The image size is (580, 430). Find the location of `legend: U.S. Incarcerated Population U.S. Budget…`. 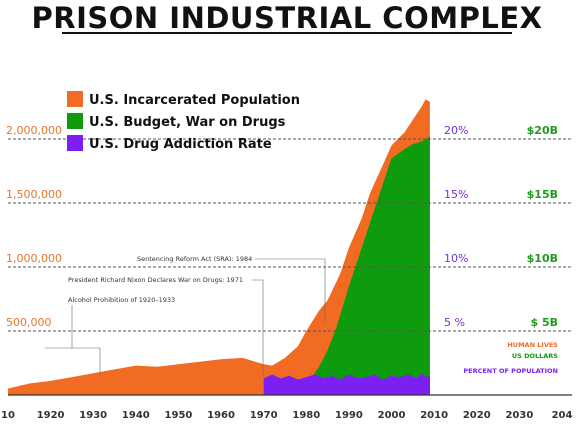

legend: U.S. Incarcerated Population U.S. Budget… is located at coordinates (183, 121).